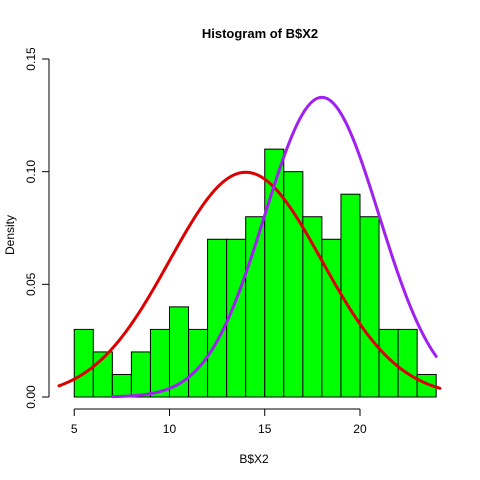 The image size is (480, 480). I want to click on y-axis-label: Density, so click(10, 235).